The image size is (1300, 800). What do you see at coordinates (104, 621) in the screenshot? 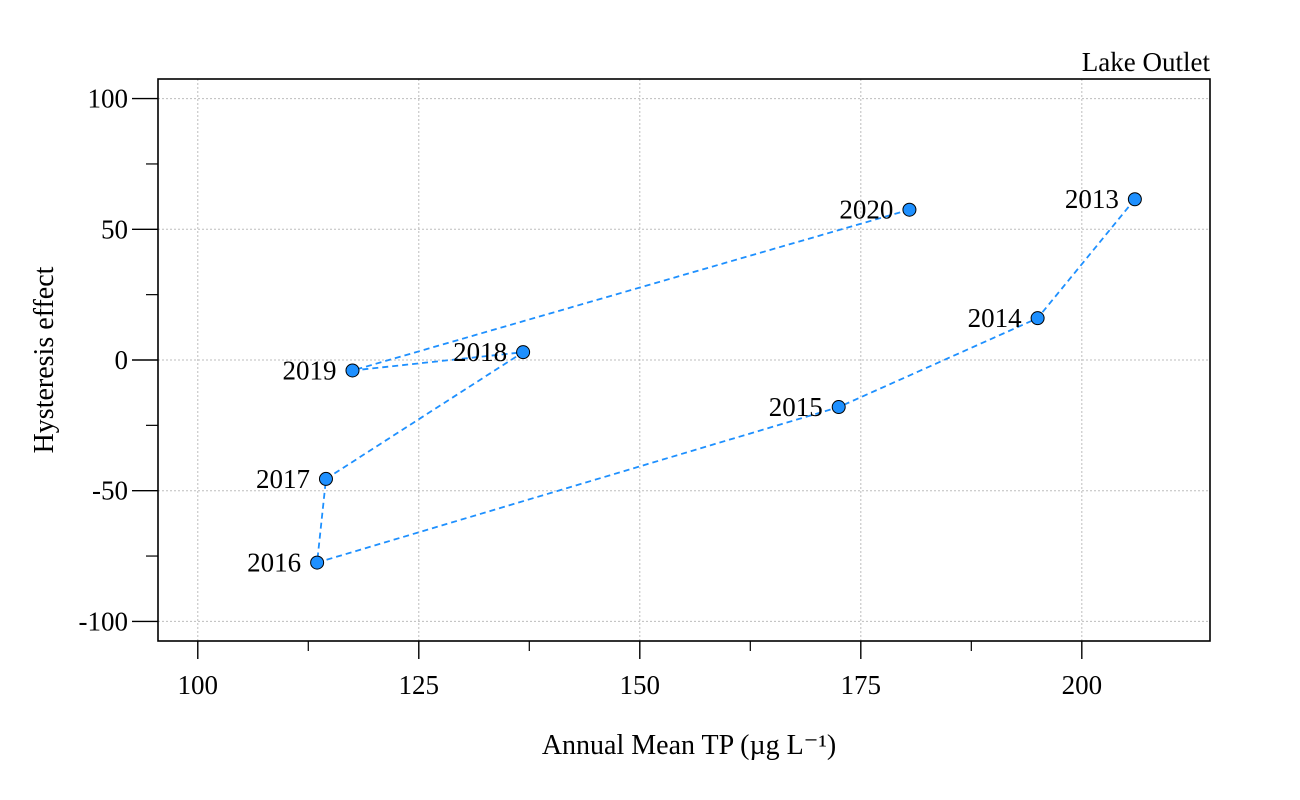
I see `y-tick-label: -100` at bounding box center [104, 621].